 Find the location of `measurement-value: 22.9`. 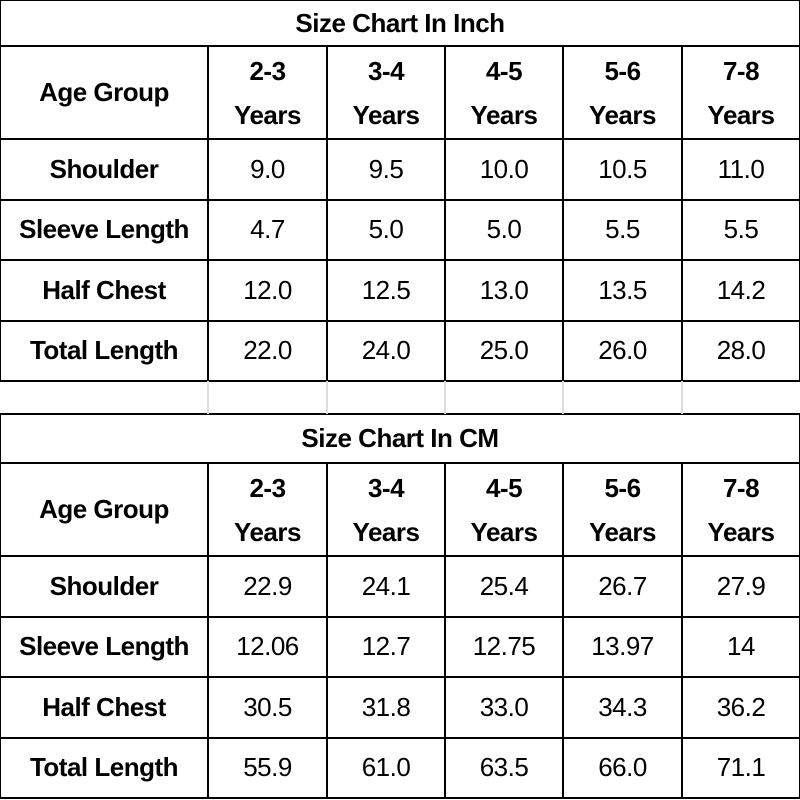

measurement-value: 22.9 is located at coordinates (267, 585).